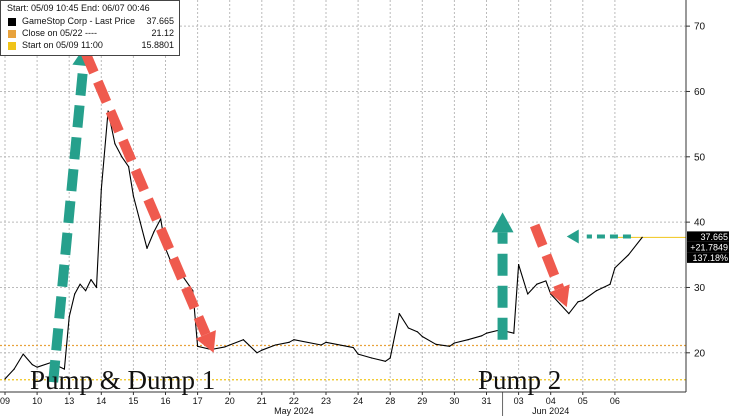 The image size is (729, 416). Describe the element at coordinates (12, 22) in the screenshot. I see `legend-swatch-last-price` at that location.